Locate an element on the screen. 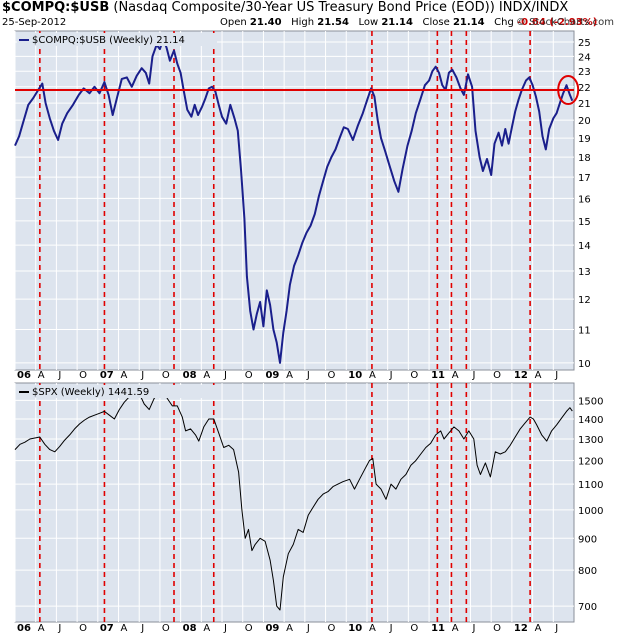 This screenshot has height=639, width=620. high-value: 21.54 is located at coordinates (333, 22).